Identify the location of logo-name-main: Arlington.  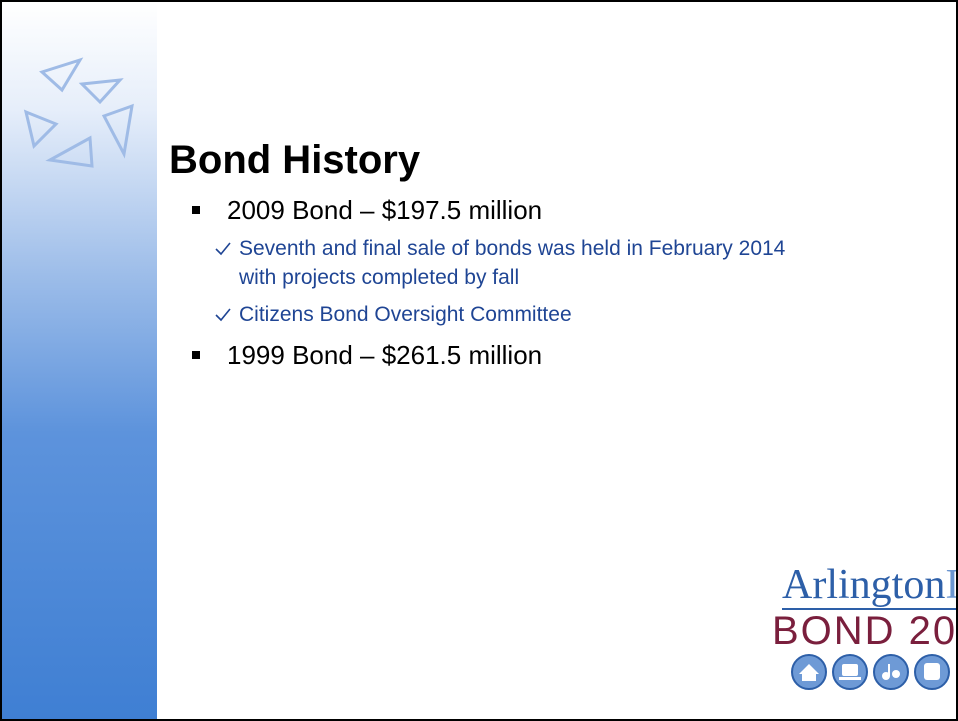
(864, 585).